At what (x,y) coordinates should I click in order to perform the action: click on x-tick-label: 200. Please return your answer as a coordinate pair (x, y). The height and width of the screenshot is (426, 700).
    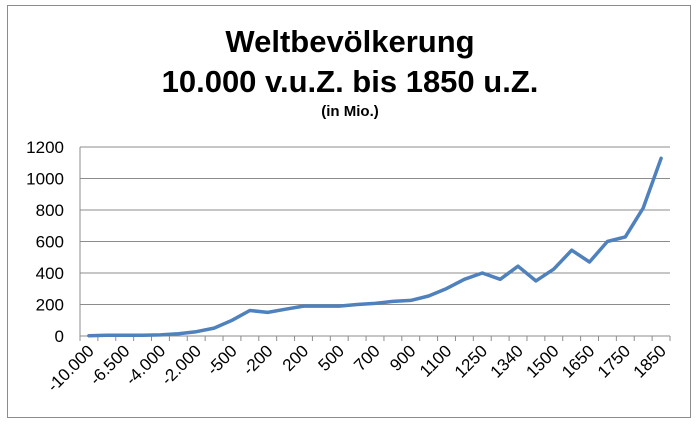
    Looking at the image, I should click on (295, 357).